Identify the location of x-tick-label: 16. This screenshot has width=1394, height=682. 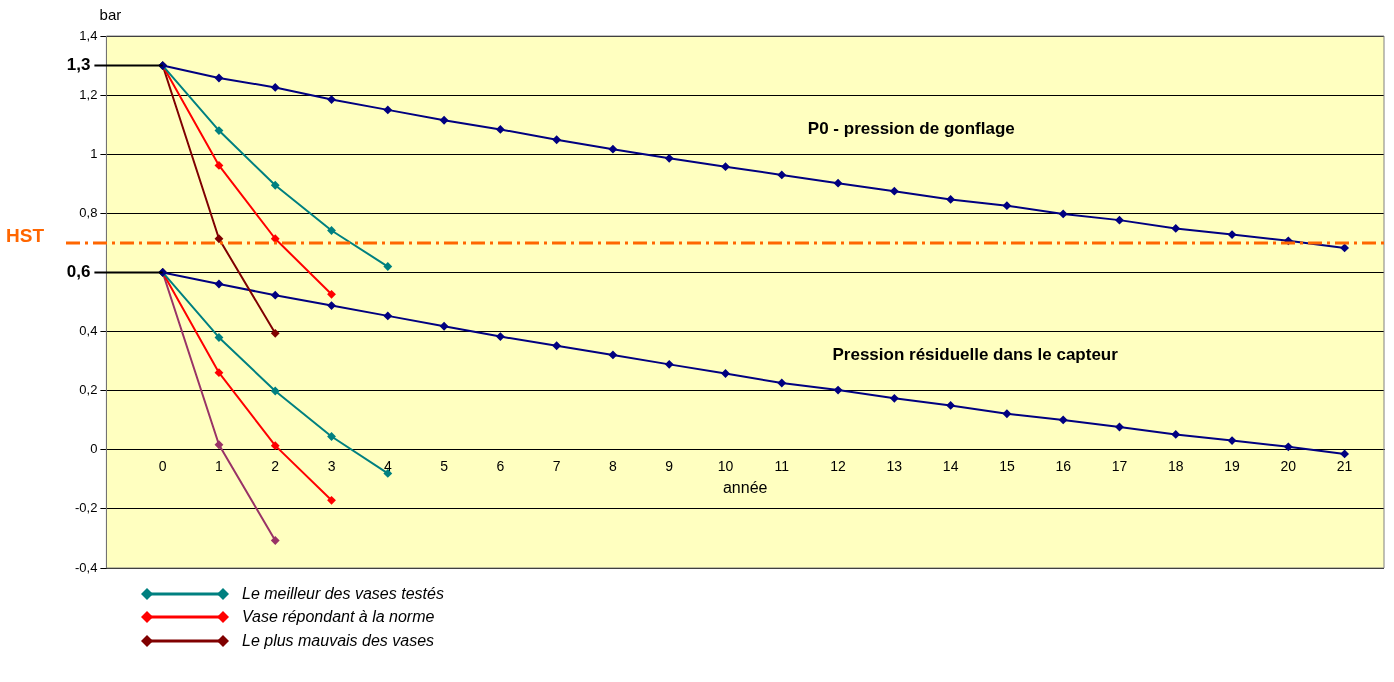
(1063, 466).